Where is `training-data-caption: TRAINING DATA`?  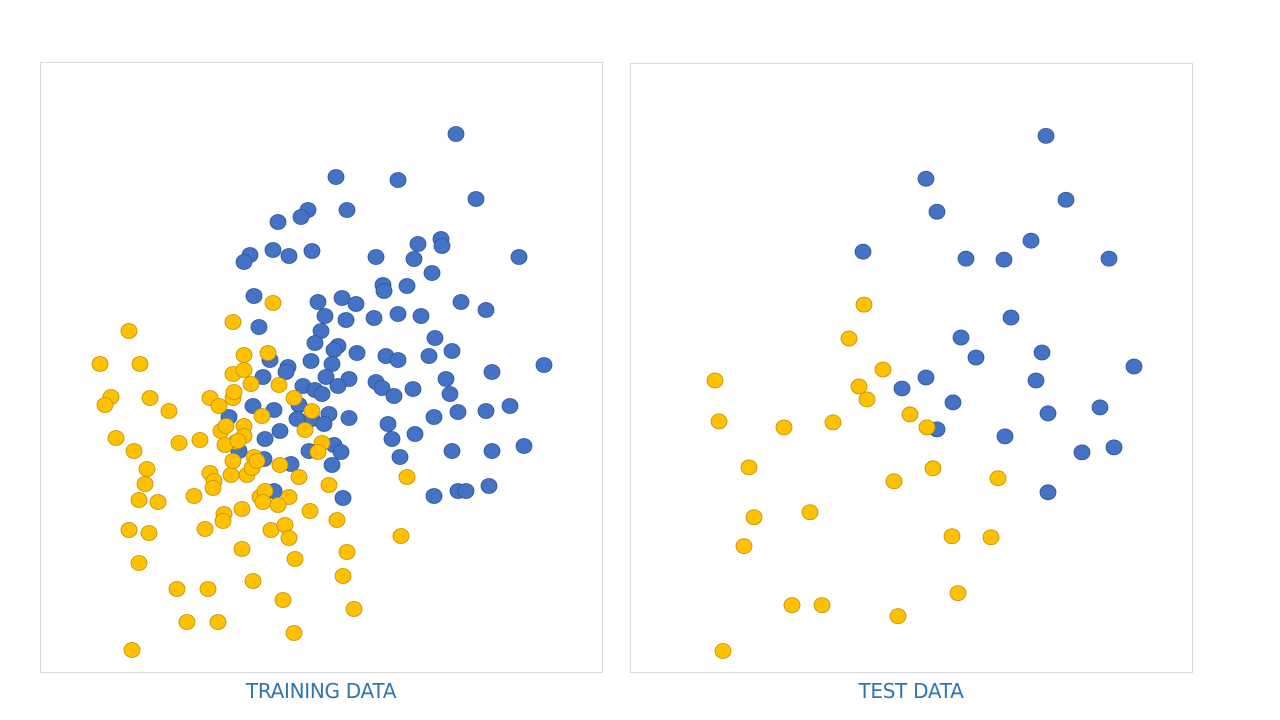 training-data-caption: TRAINING DATA is located at coordinates (321, 691).